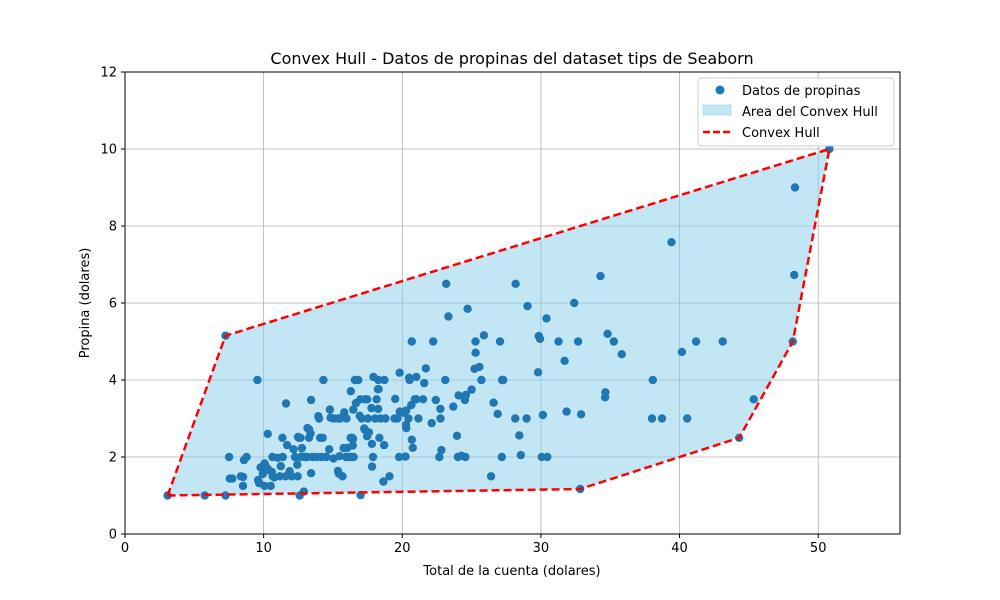 The width and height of the screenshot is (1000, 600). Describe the element at coordinates (113, 304) in the screenshot. I see `y-tick-label: 6` at that location.